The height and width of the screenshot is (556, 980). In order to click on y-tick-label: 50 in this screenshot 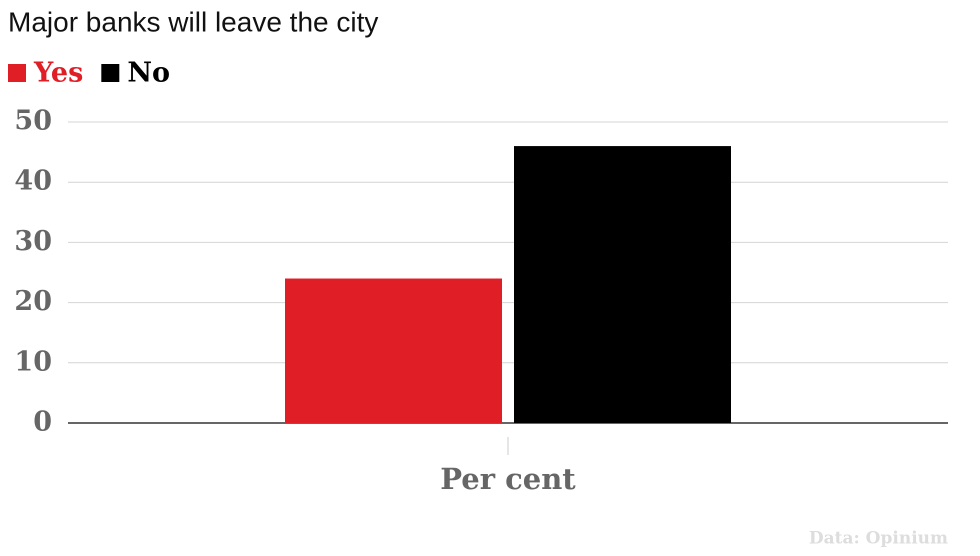, I will do `click(33, 121)`.